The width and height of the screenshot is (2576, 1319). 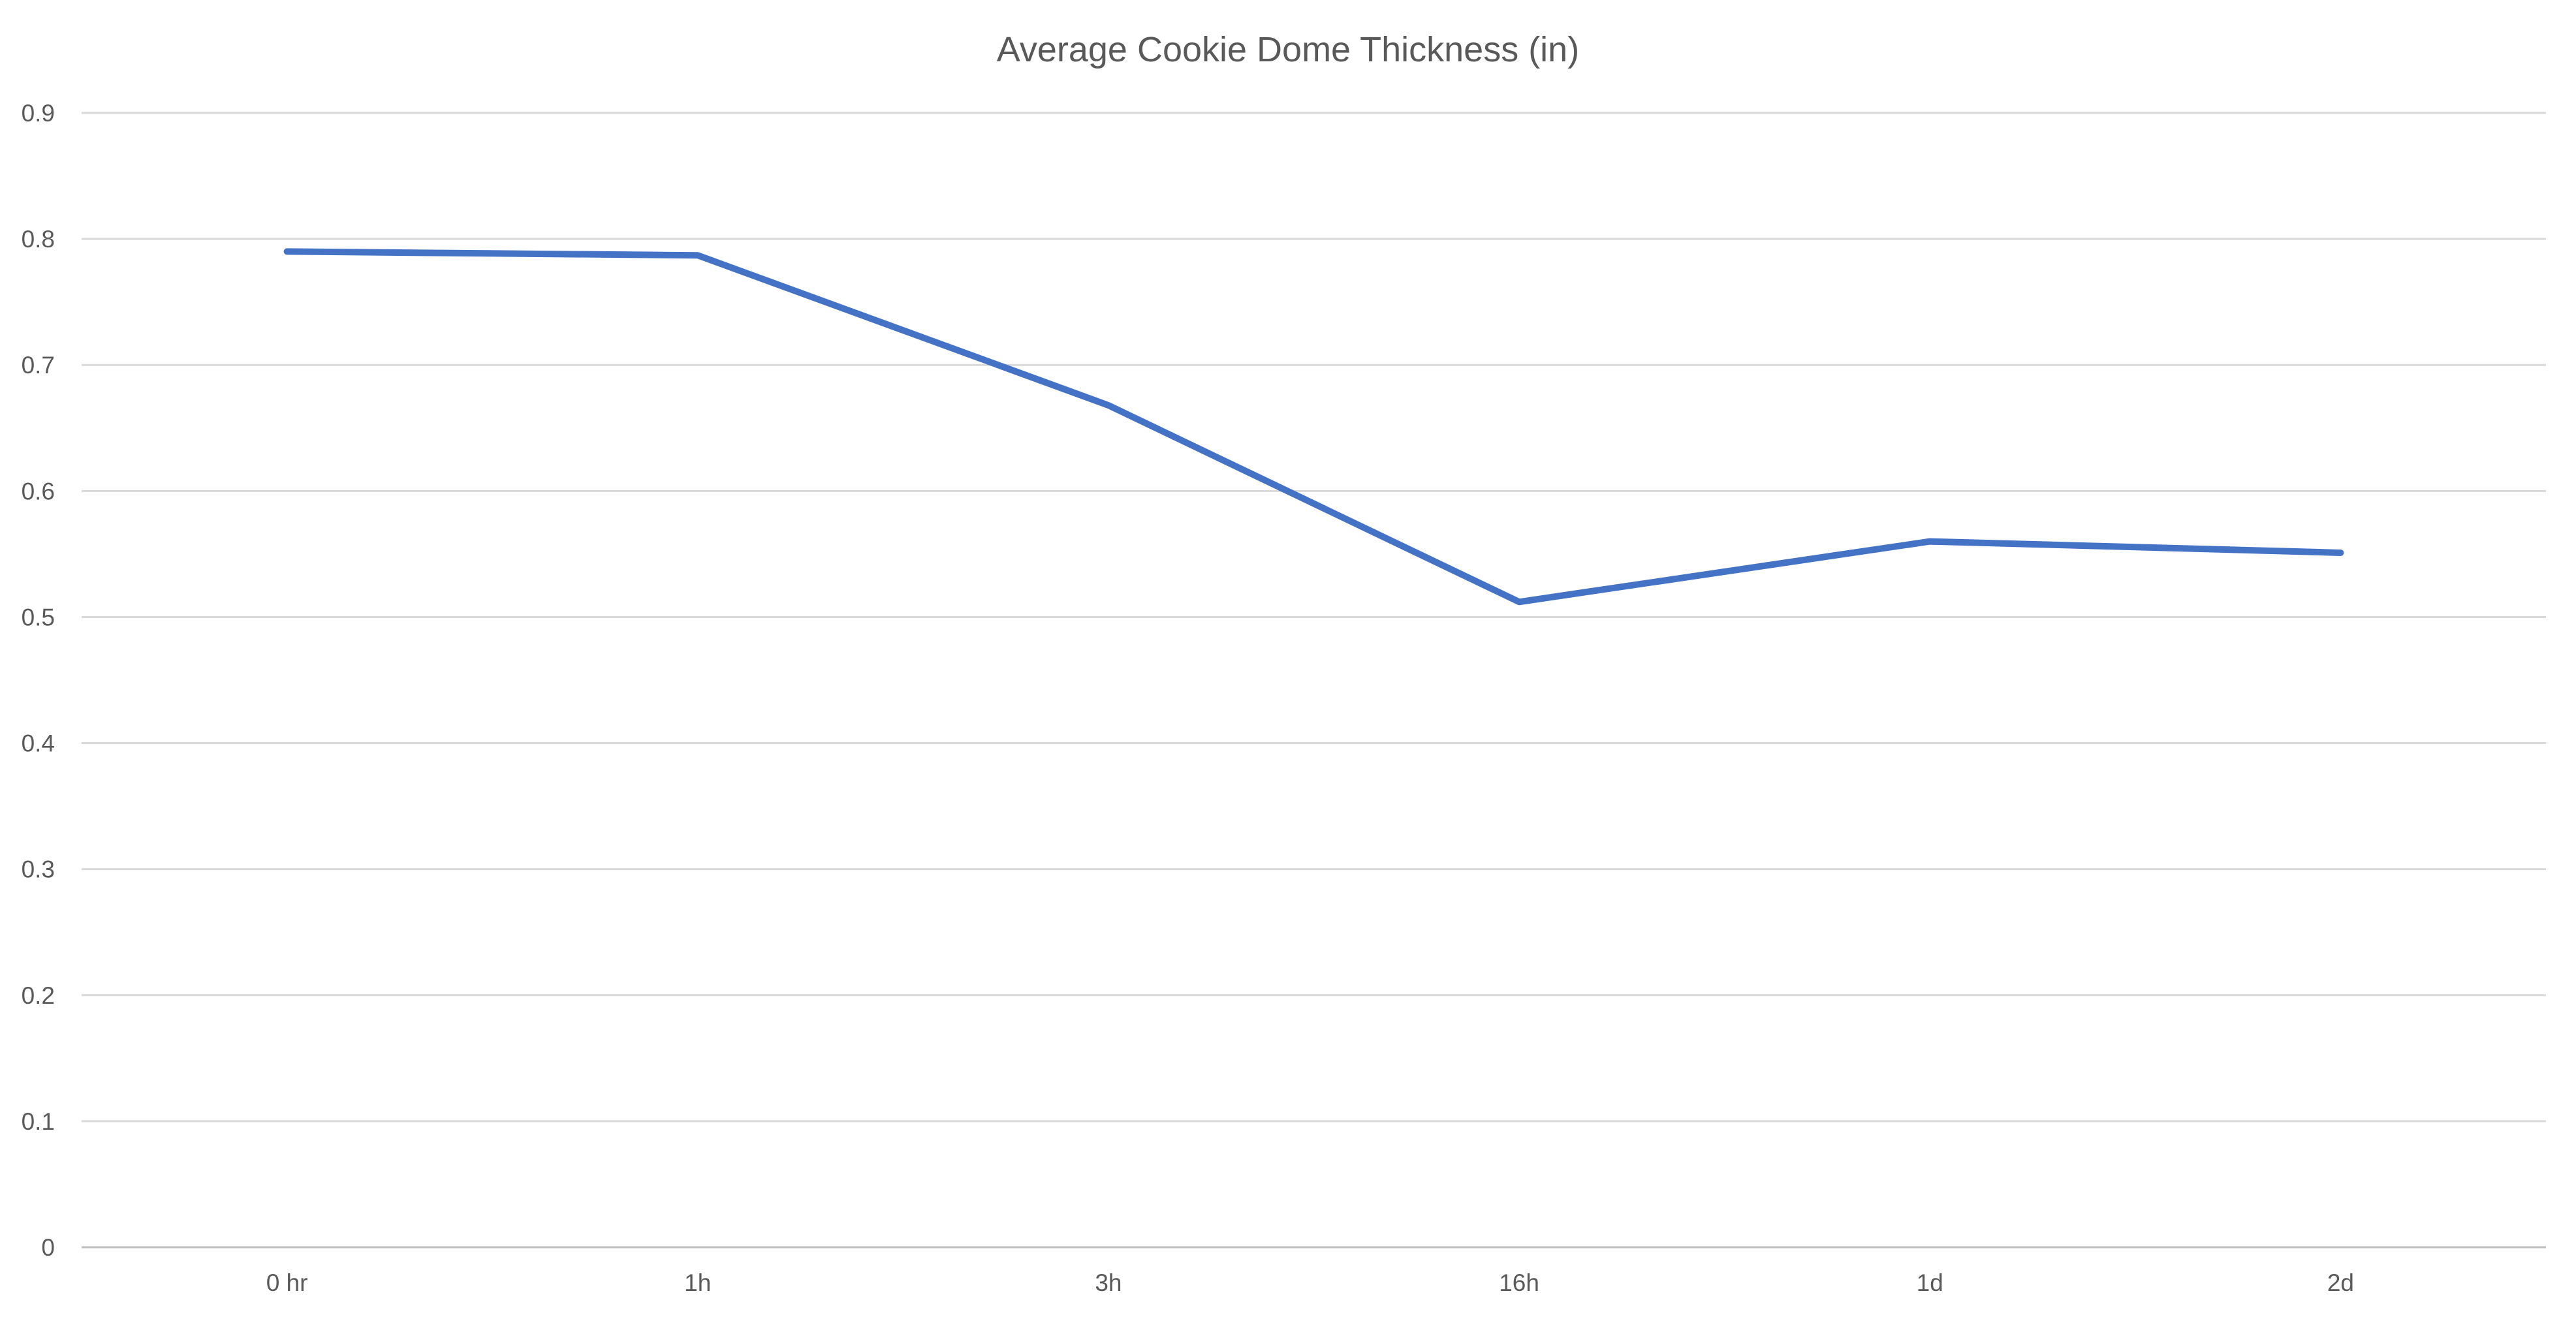 What do you see at coordinates (38, 743) in the screenshot?
I see `y-tick-label: 0.4` at bounding box center [38, 743].